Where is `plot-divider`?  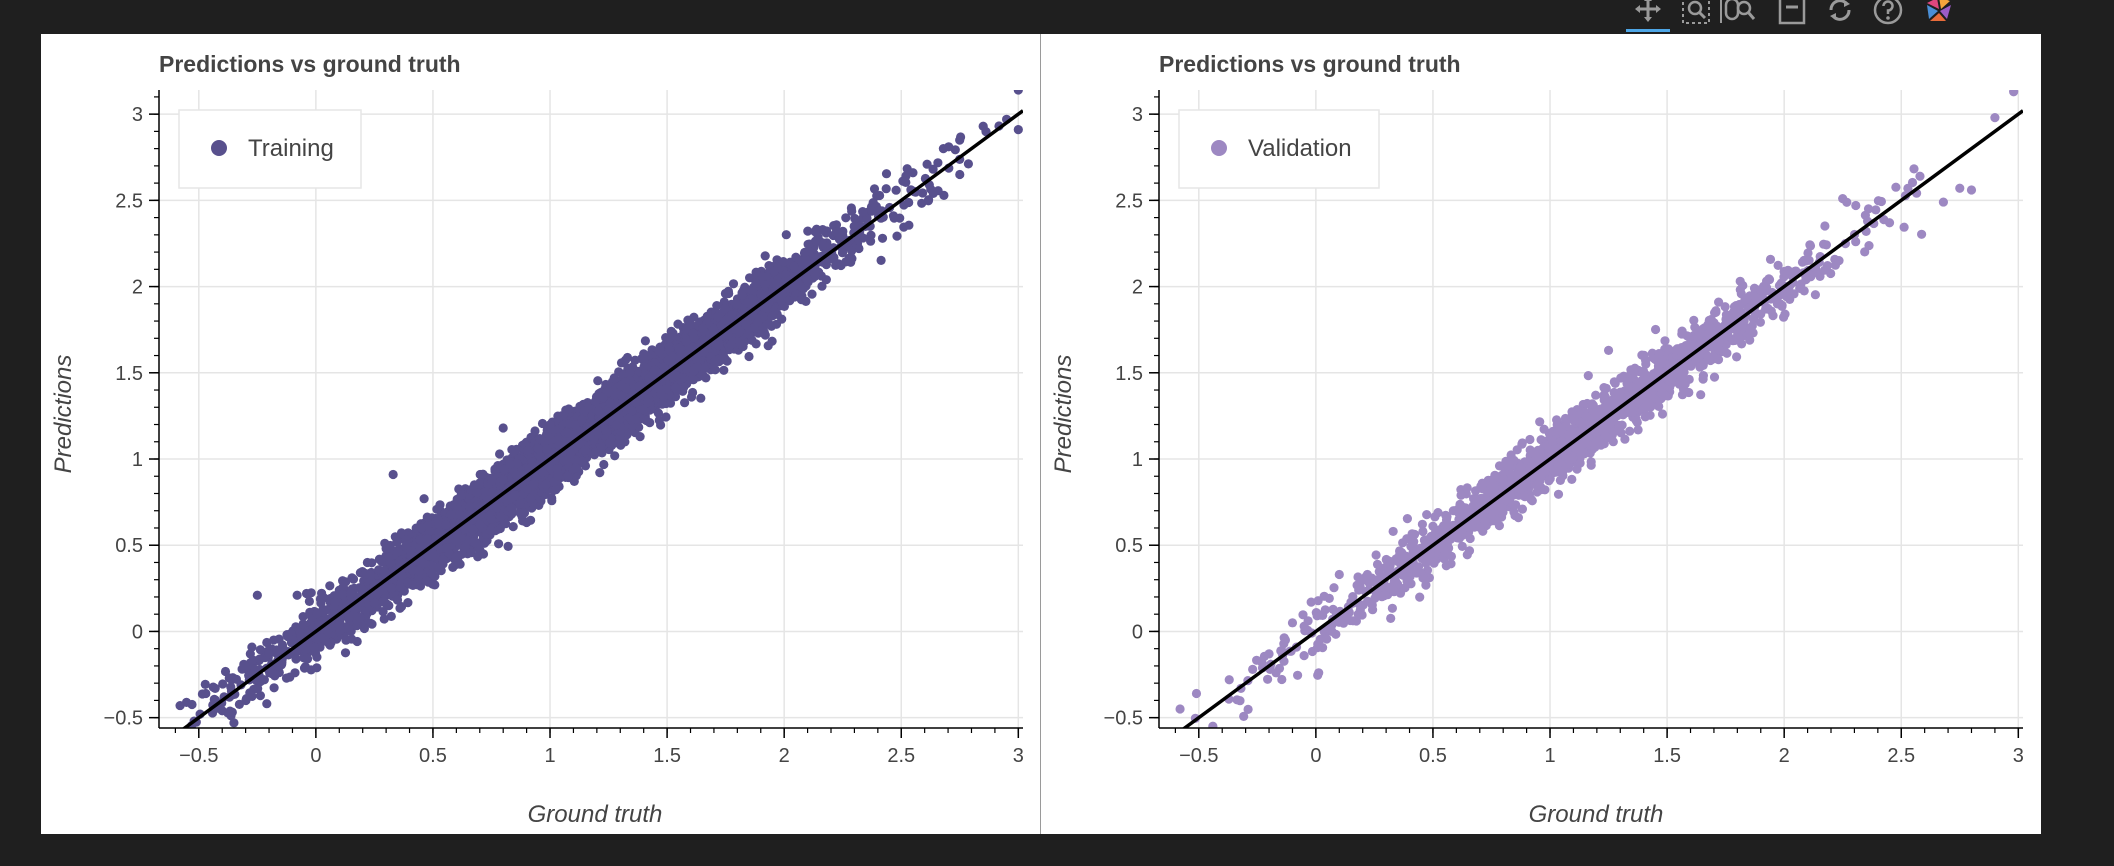 plot-divider is located at coordinates (1040, 434).